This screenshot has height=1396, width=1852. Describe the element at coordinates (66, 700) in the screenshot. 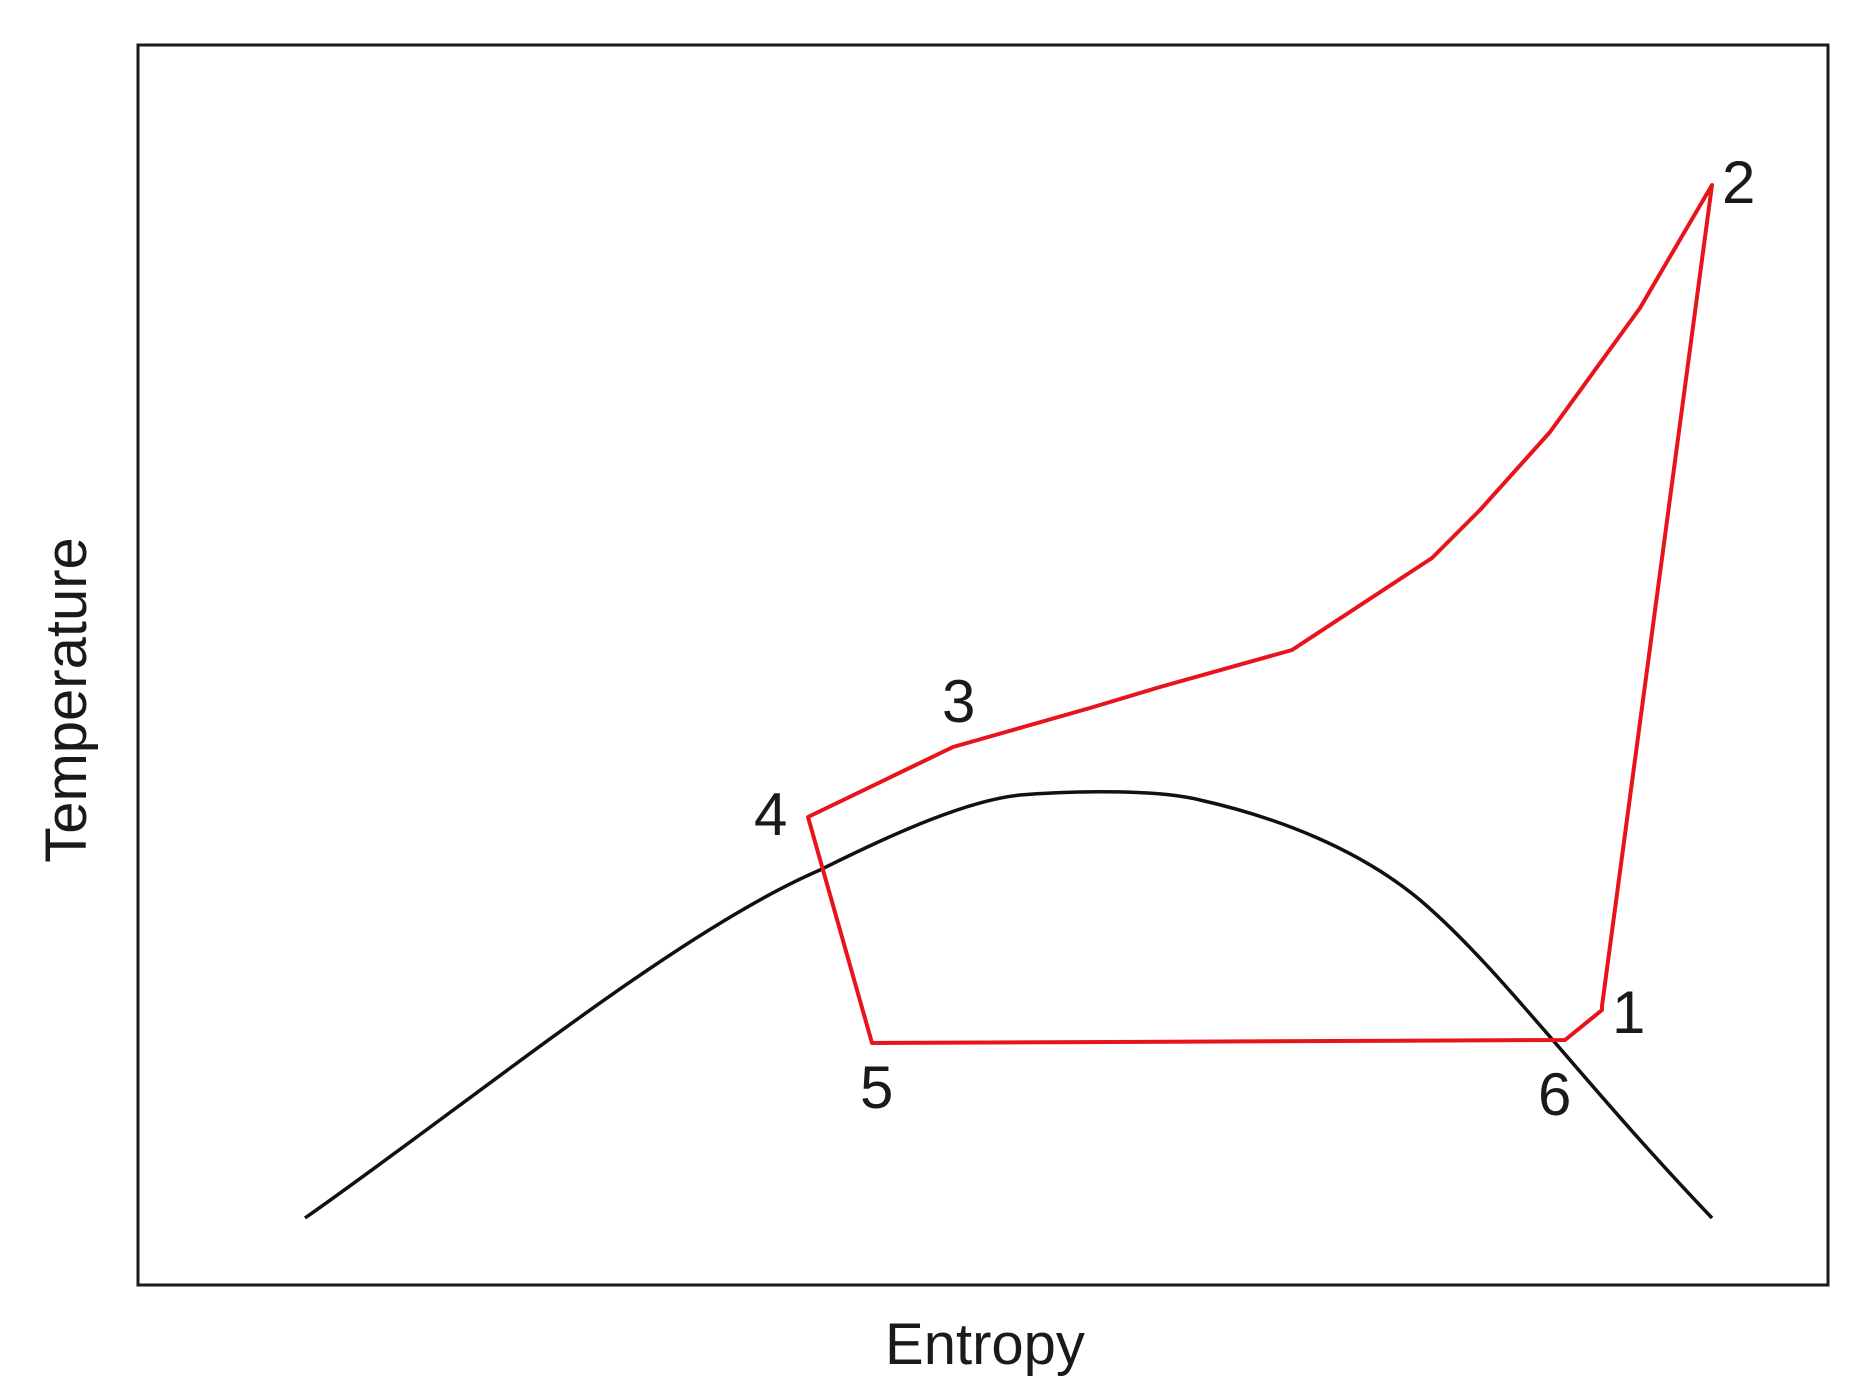

I see `y-axis-label: Temperature` at that location.